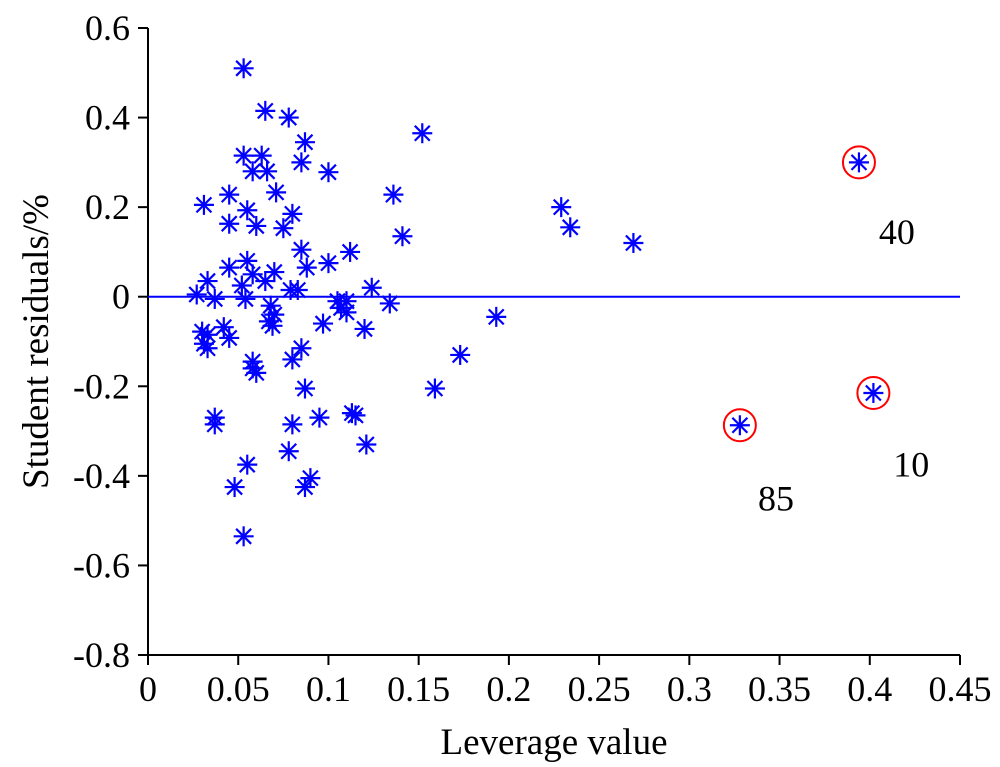  What do you see at coordinates (238, 689) in the screenshot?
I see `x-tick-label: 0.05` at bounding box center [238, 689].